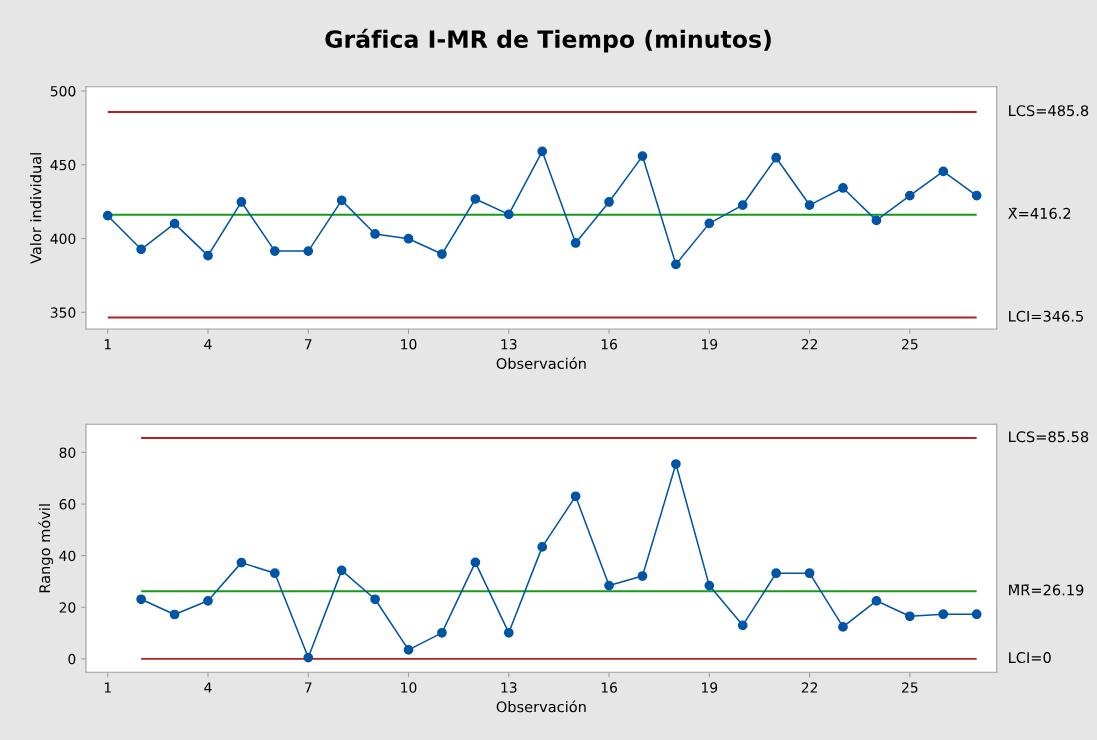 This screenshot has height=740, width=1097. Describe the element at coordinates (63, 165) in the screenshot. I see `y-tick-label: 450` at that location.